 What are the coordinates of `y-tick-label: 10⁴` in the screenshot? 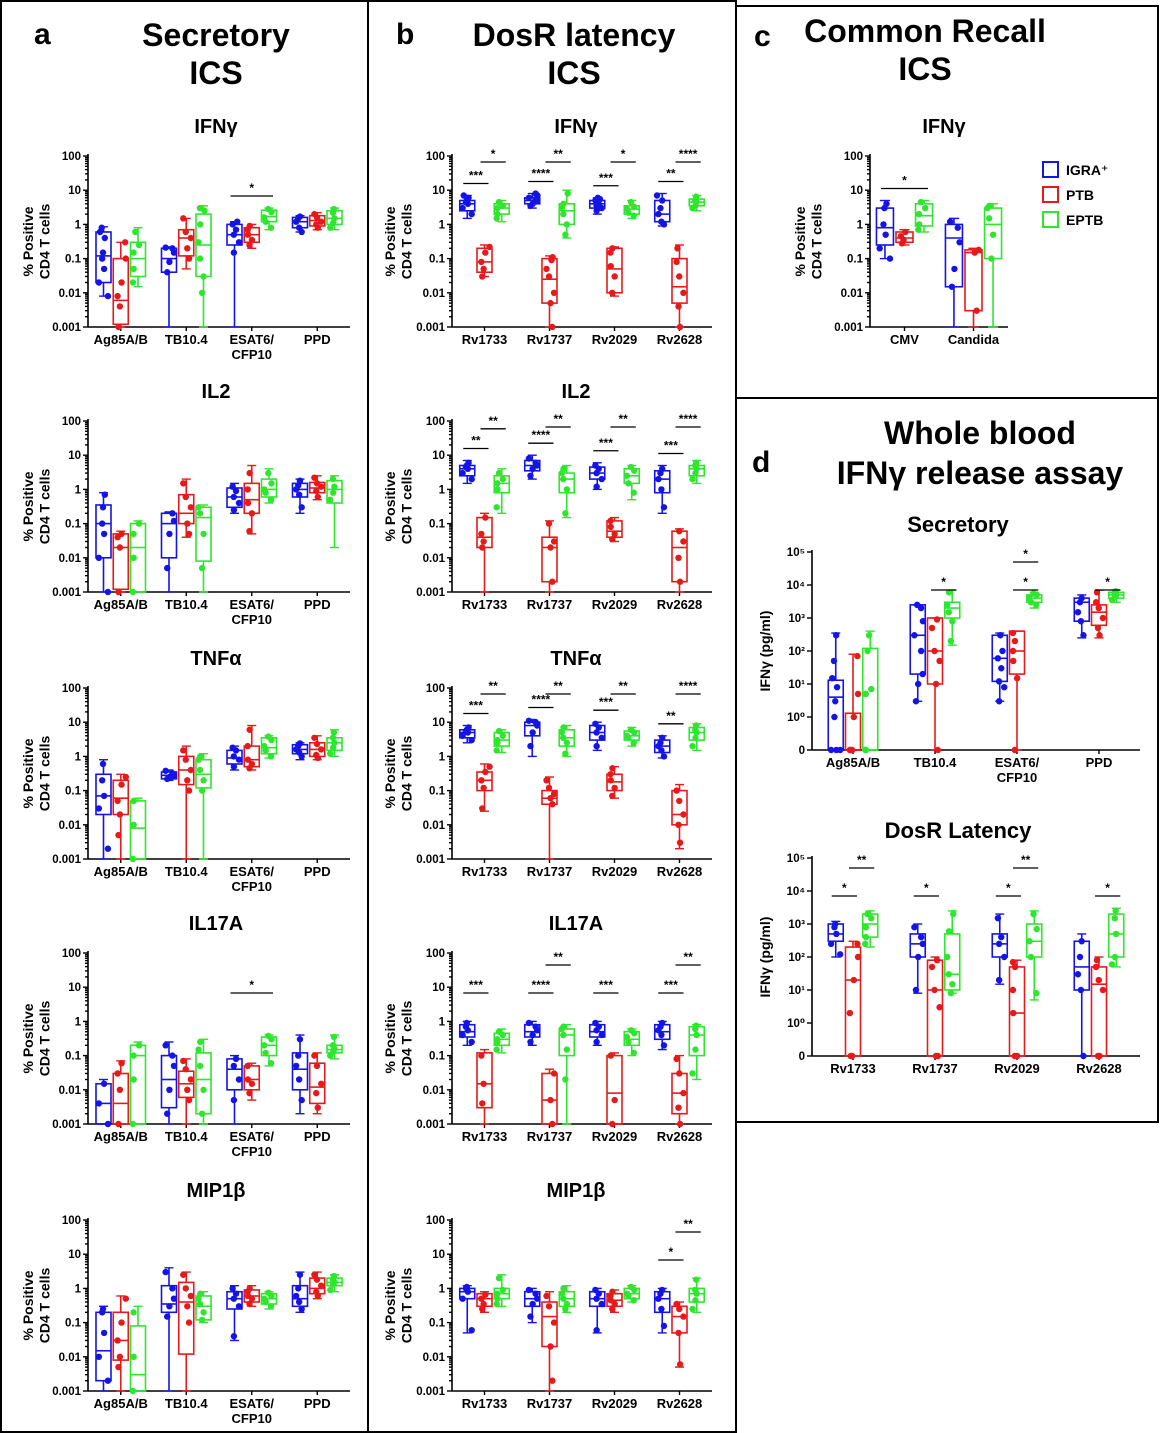 It's located at (796, 586).